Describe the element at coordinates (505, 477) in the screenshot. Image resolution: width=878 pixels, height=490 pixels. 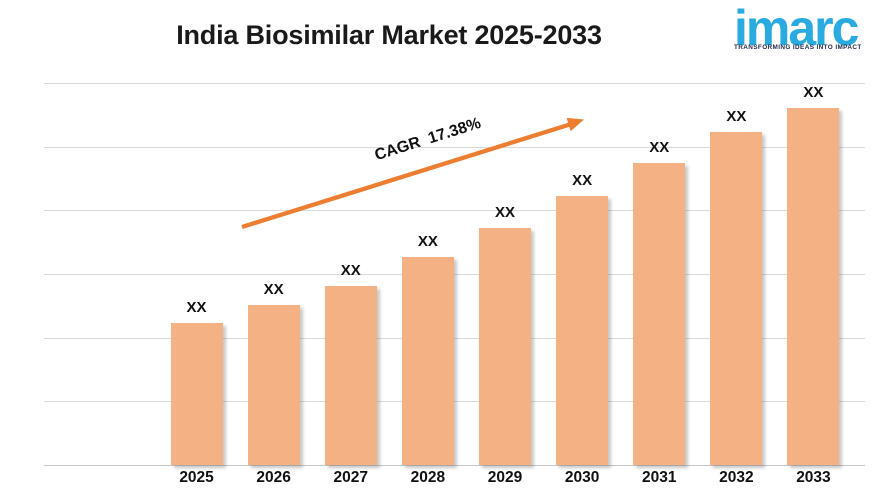
I see `x-axis-label: 2029` at that location.